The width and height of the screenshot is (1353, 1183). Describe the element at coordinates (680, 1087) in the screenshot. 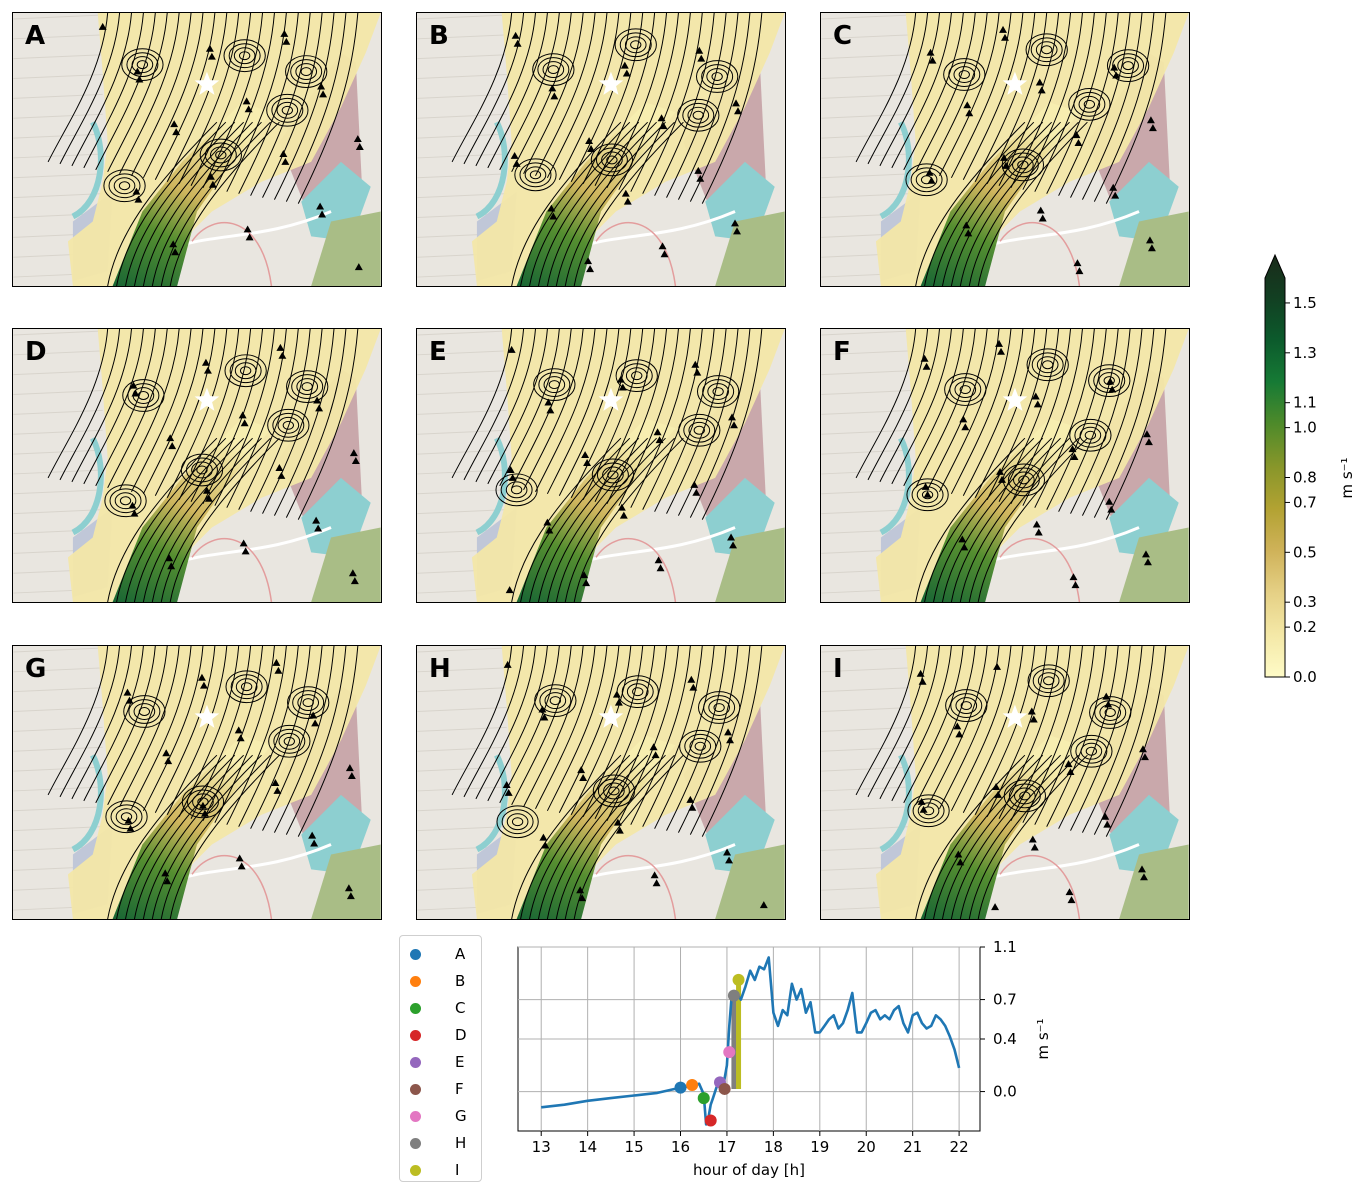

I see `marker-a` at that location.